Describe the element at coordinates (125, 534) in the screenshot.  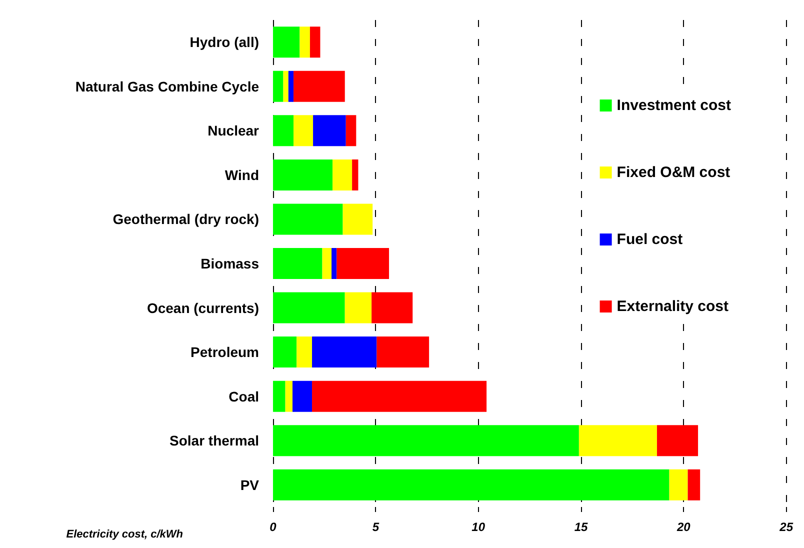
I see `x-axis-title: Electricity cost, c/kWh` at that location.